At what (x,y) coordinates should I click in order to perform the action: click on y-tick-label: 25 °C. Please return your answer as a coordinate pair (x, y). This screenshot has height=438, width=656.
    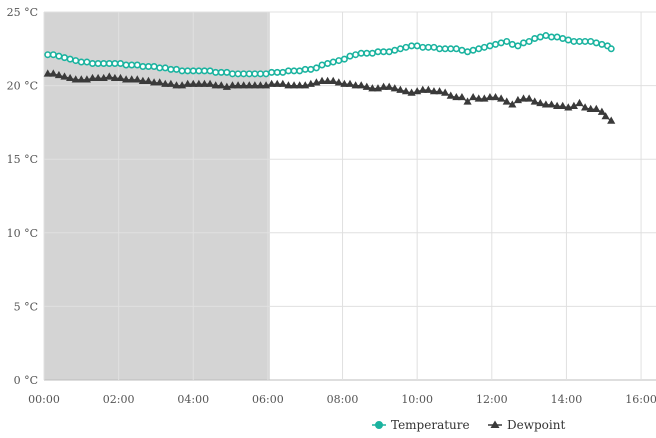
    Looking at the image, I should click on (22, 12).